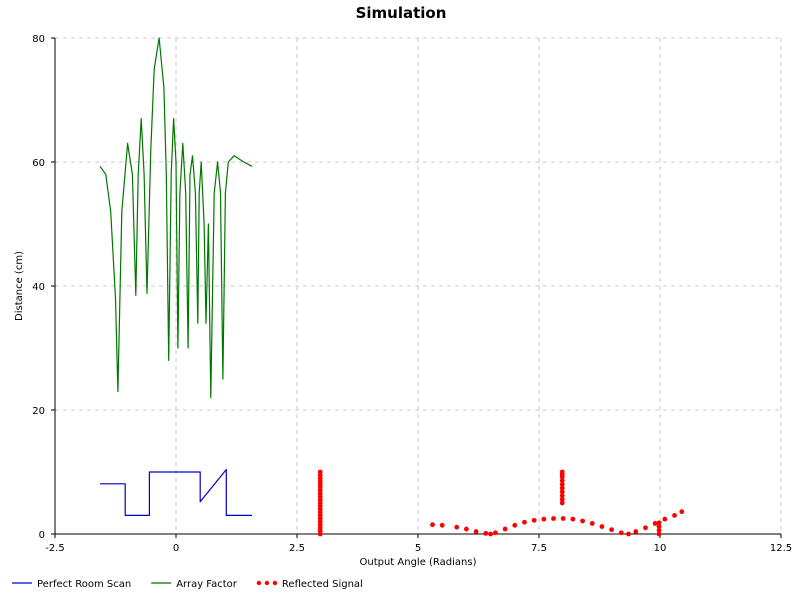 The height and width of the screenshot is (600, 800). I want to click on y-tick-label: 60, so click(38, 163).